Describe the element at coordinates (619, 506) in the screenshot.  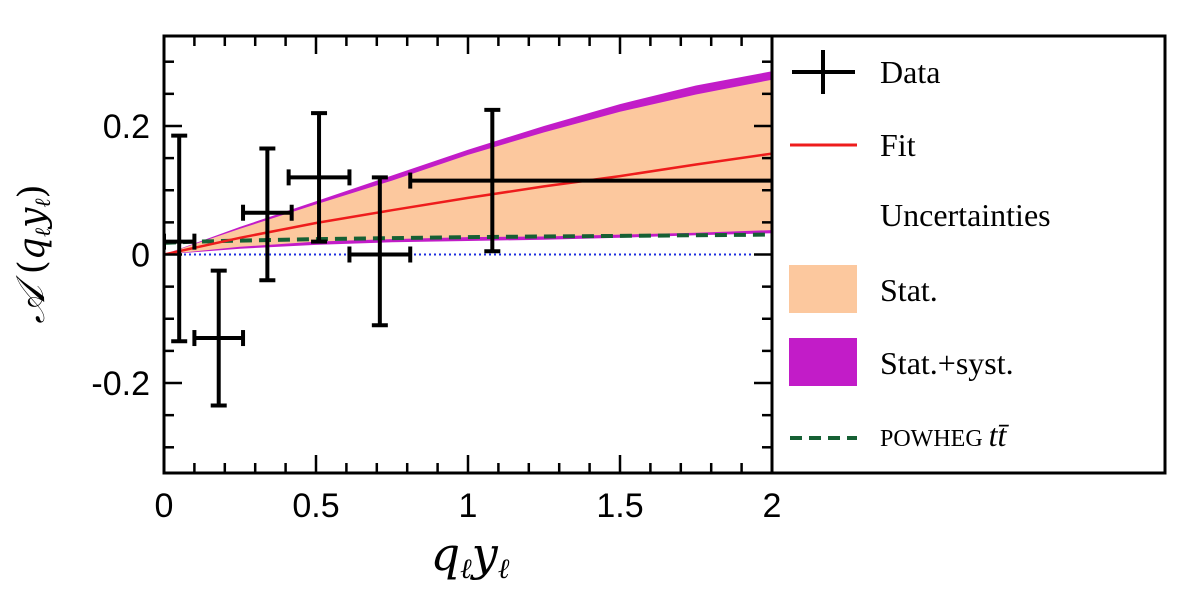
I see `x-tick-label: 1.5` at that location.